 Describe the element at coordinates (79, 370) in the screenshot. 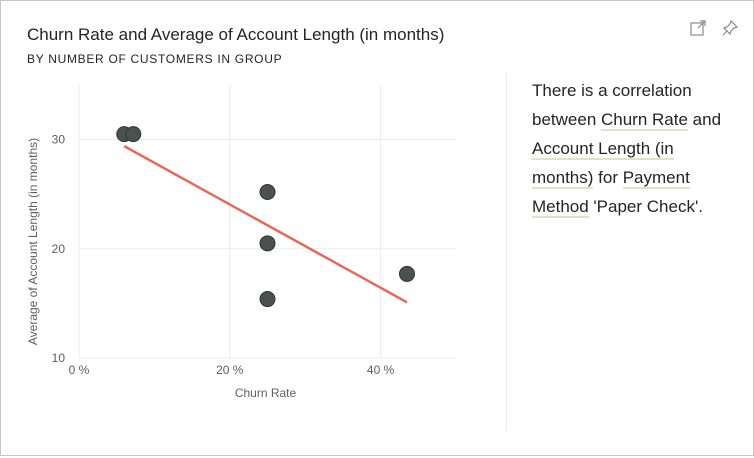

I see `x-tick-label: 0 %` at that location.